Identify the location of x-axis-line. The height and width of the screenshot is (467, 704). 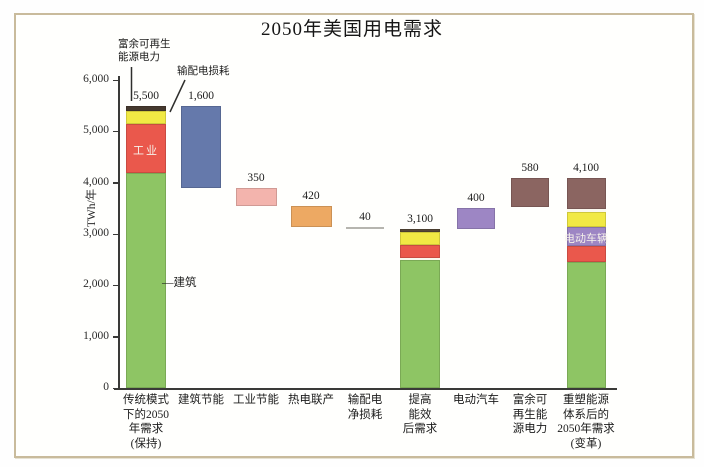
(365, 389).